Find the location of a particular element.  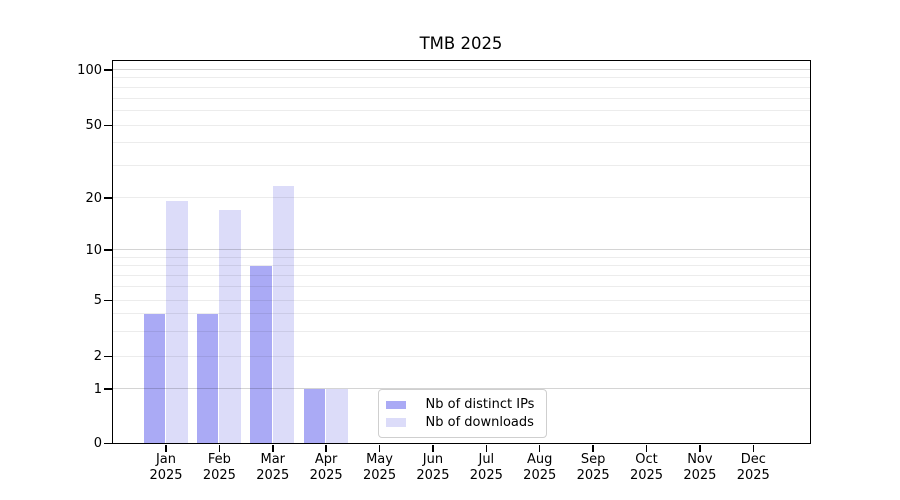

legend-swatch-downloads is located at coordinates (395, 422).